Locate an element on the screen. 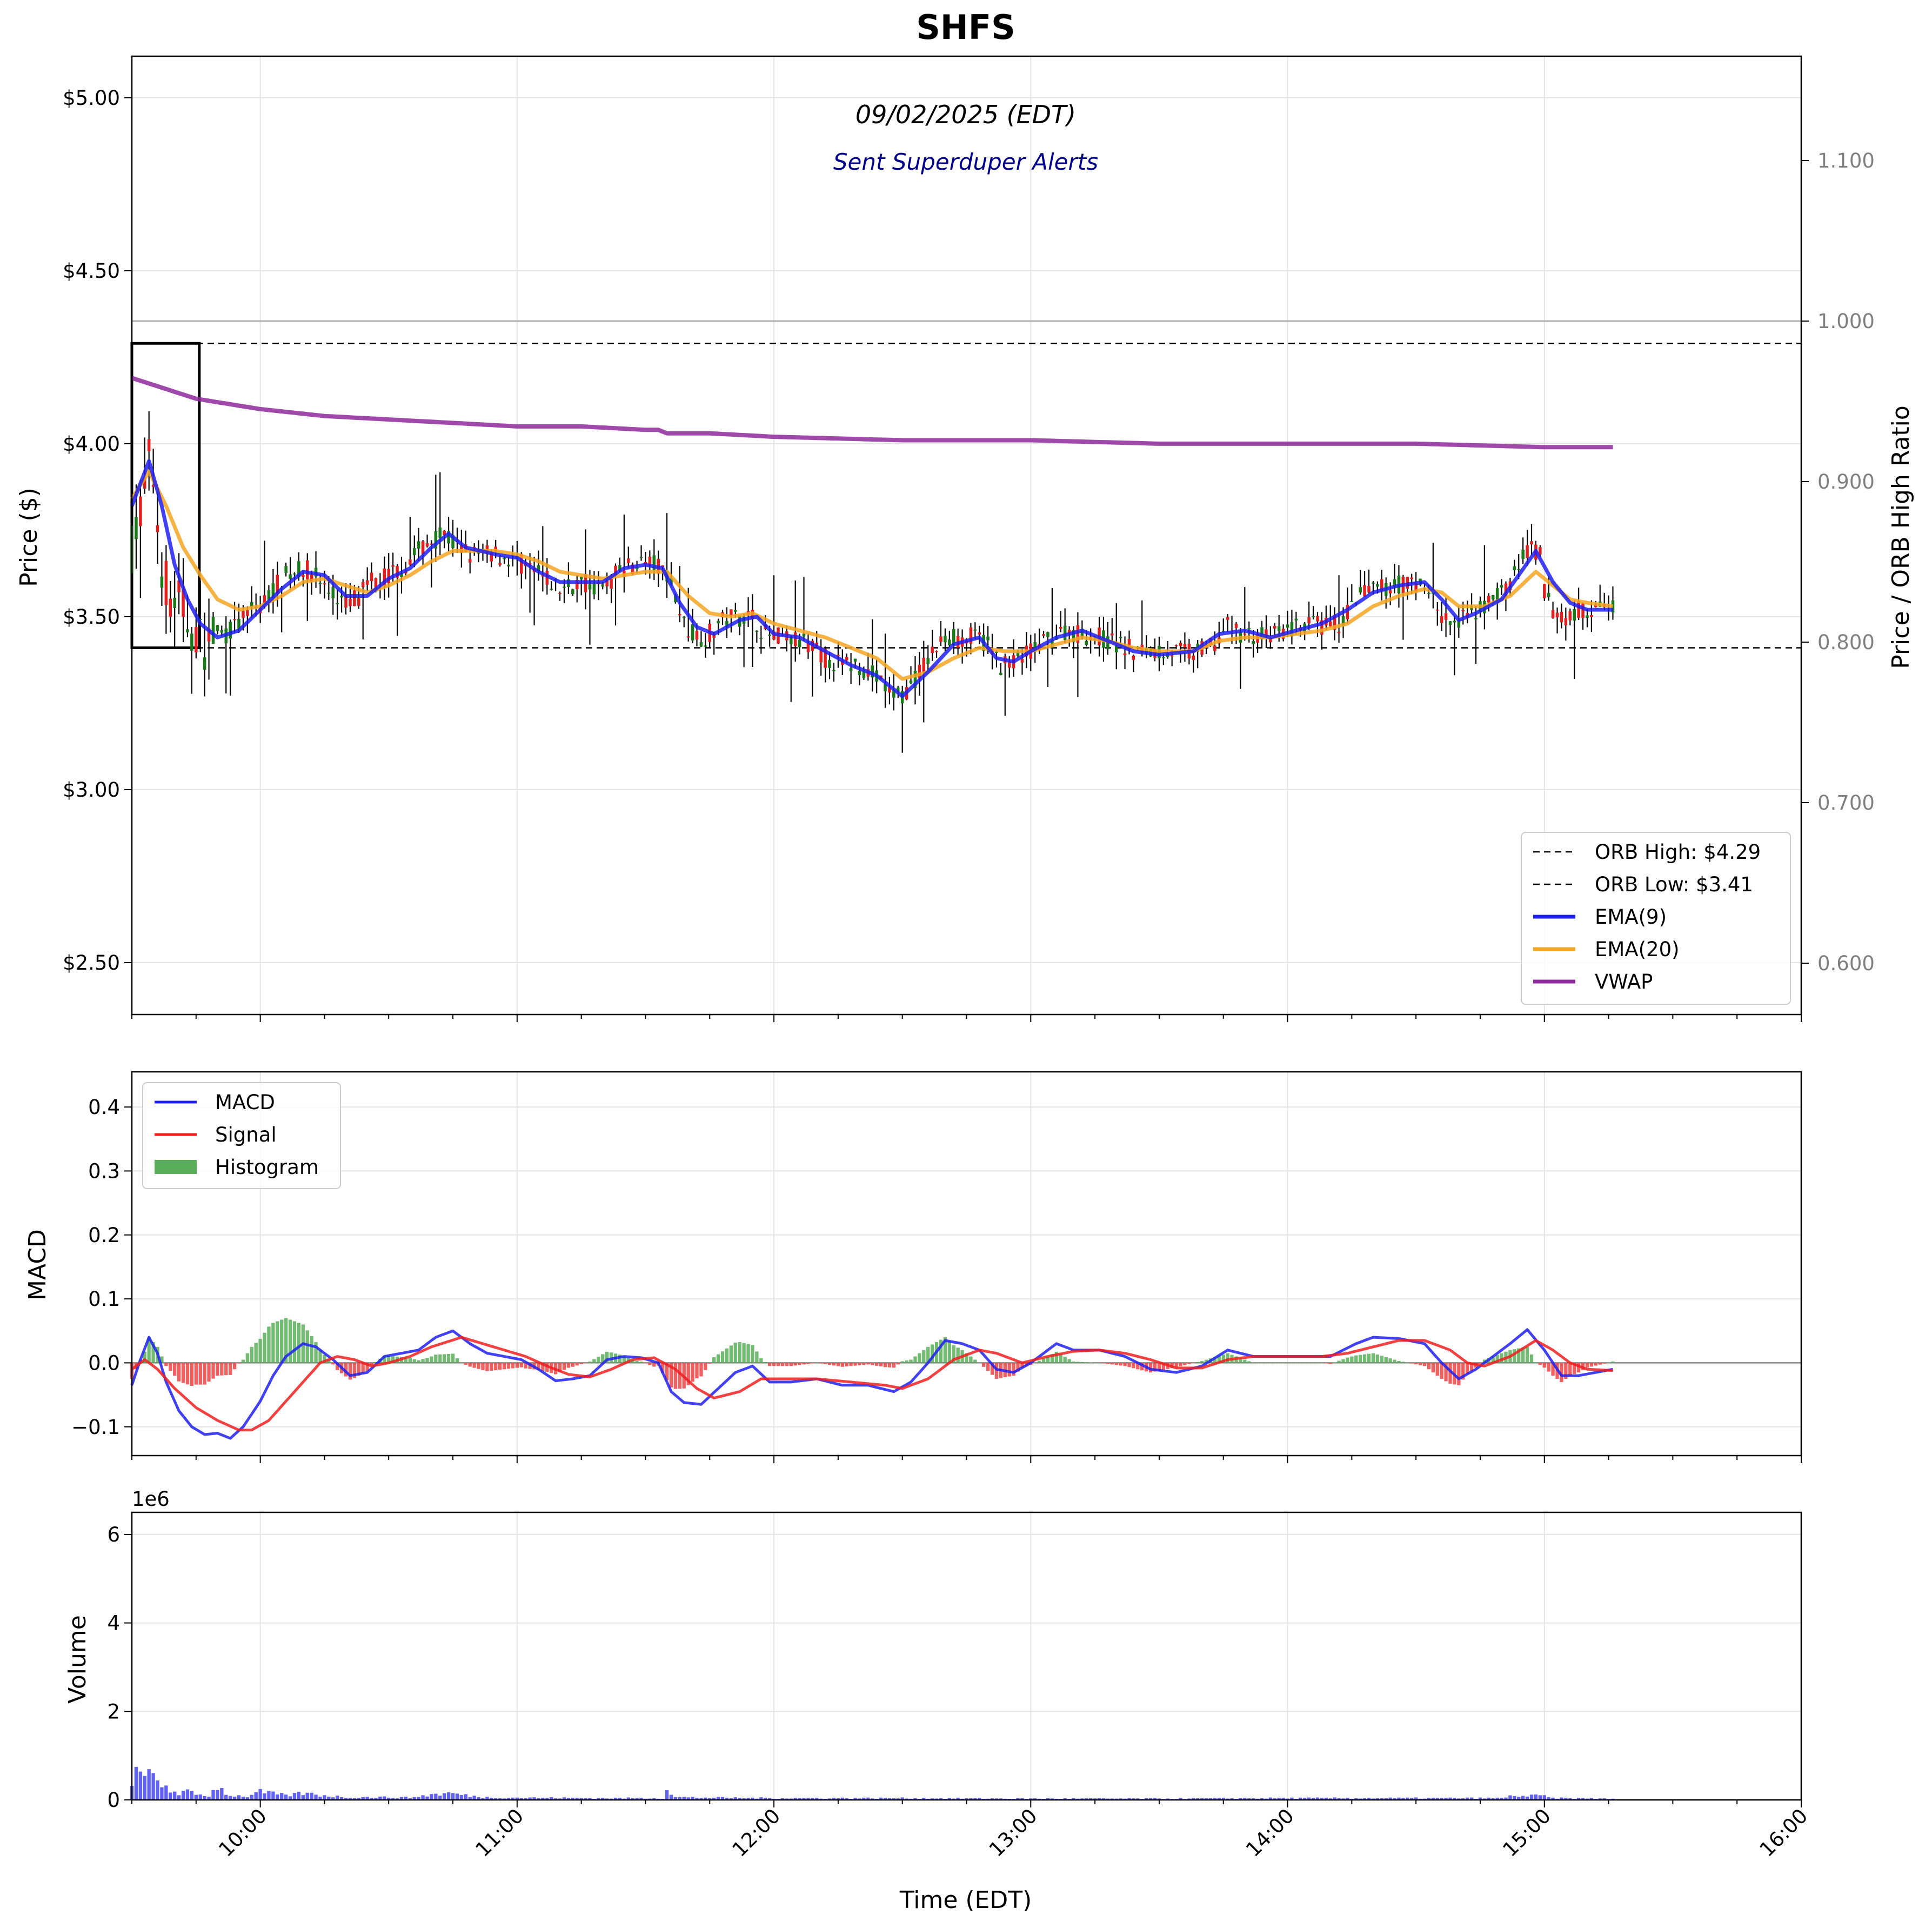 The width and height of the screenshot is (1932, 1928). legend-label: EMA(20) is located at coordinates (1637, 950).